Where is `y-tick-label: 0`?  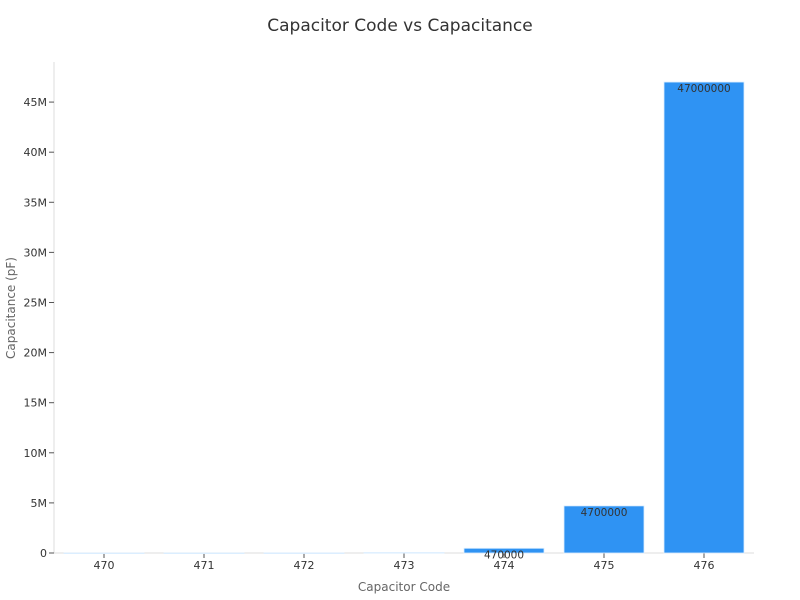 y-tick-label: 0 is located at coordinates (43, 553).